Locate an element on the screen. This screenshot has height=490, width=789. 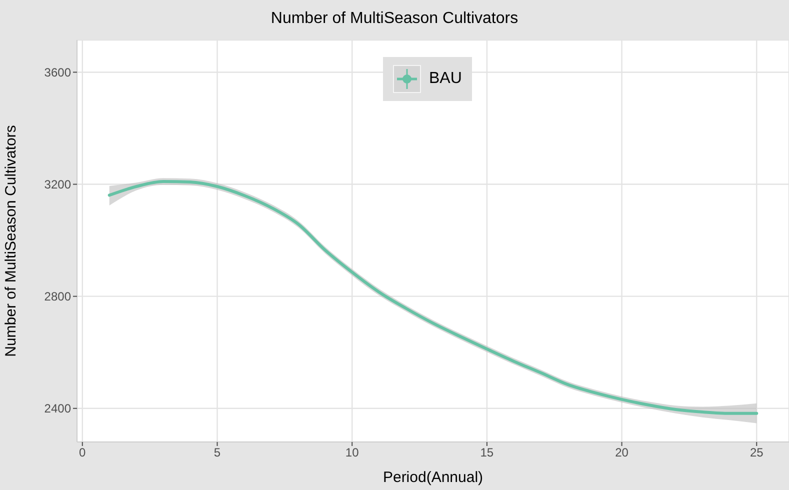
x-tick-label: 15 is located at coordinates (487, 453).